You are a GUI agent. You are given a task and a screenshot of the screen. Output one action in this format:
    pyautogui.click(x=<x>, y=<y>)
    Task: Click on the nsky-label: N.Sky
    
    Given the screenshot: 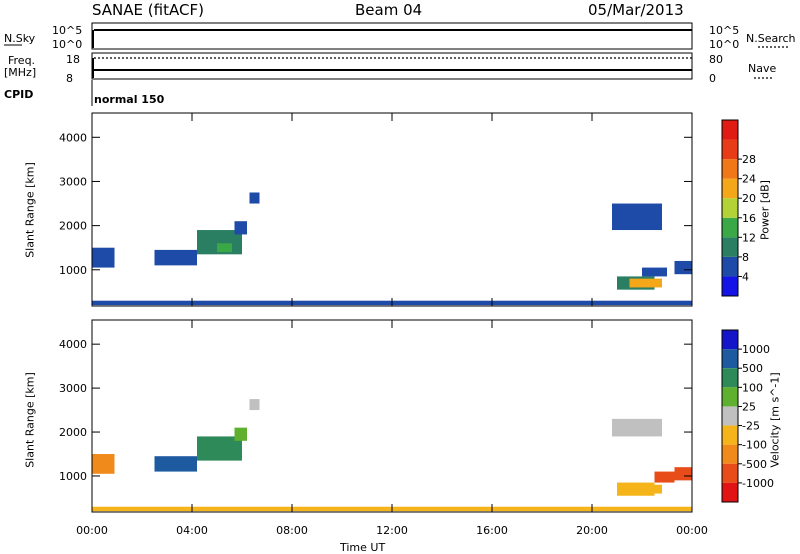 What is the action you would take?
    pyautogui.click(x=20, y=38)
    